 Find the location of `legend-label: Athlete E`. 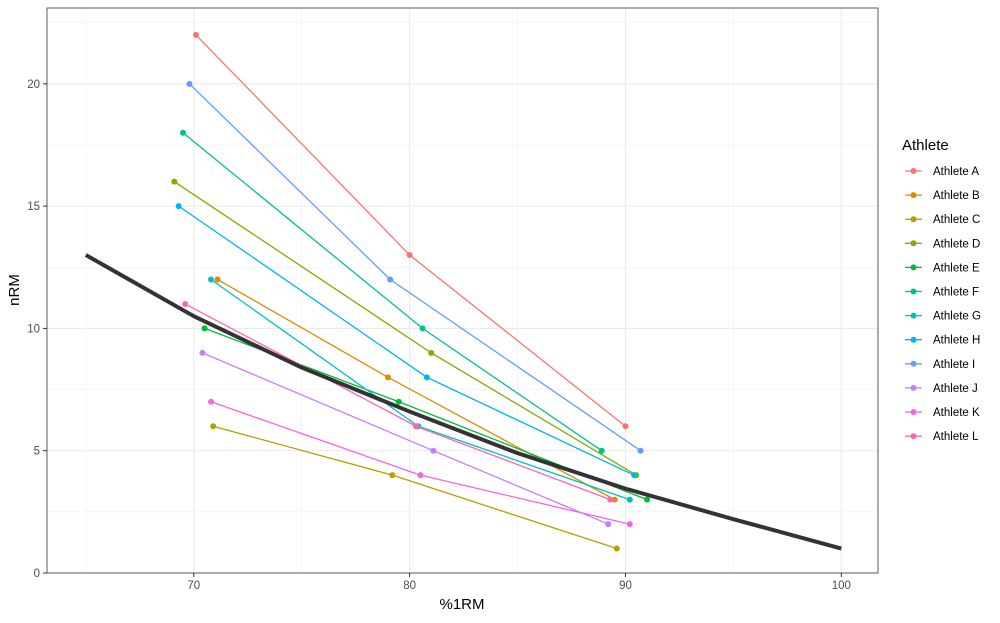

legend-label: Athlete E is located at coordinates (956, 268).